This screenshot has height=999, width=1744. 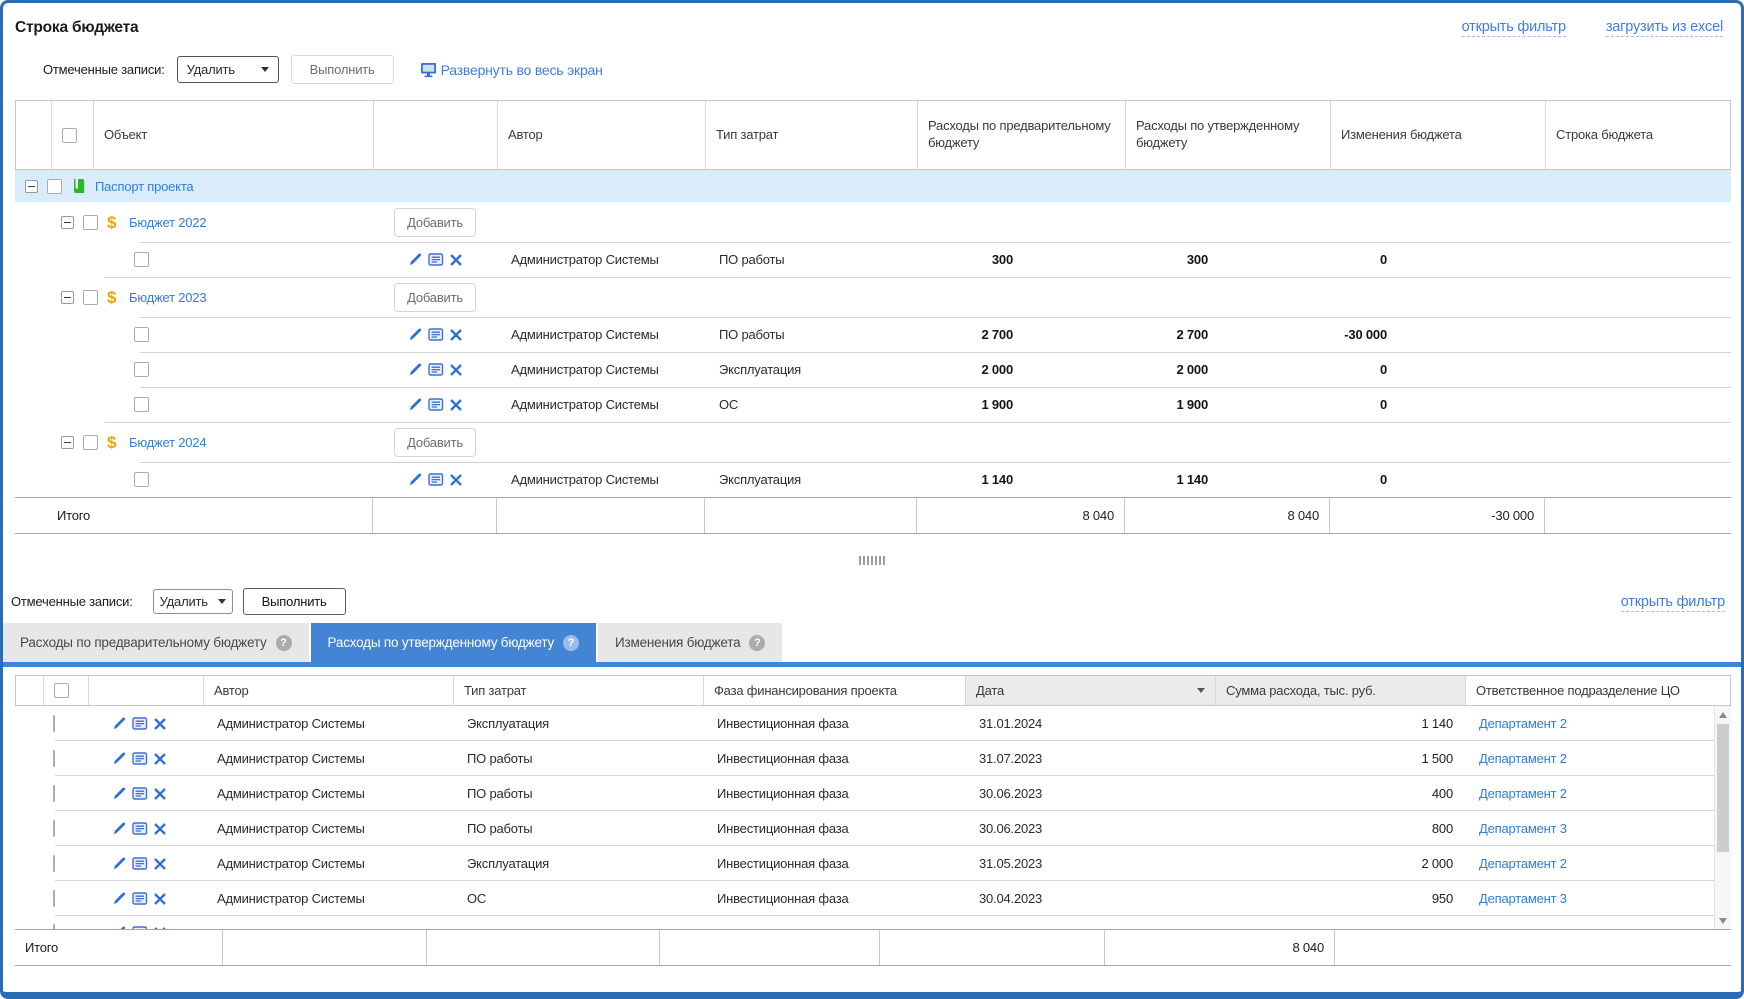 I want to click on tab-prelim-expenses: Расходы по предварительному бюджету, so click(x=156, y=642).